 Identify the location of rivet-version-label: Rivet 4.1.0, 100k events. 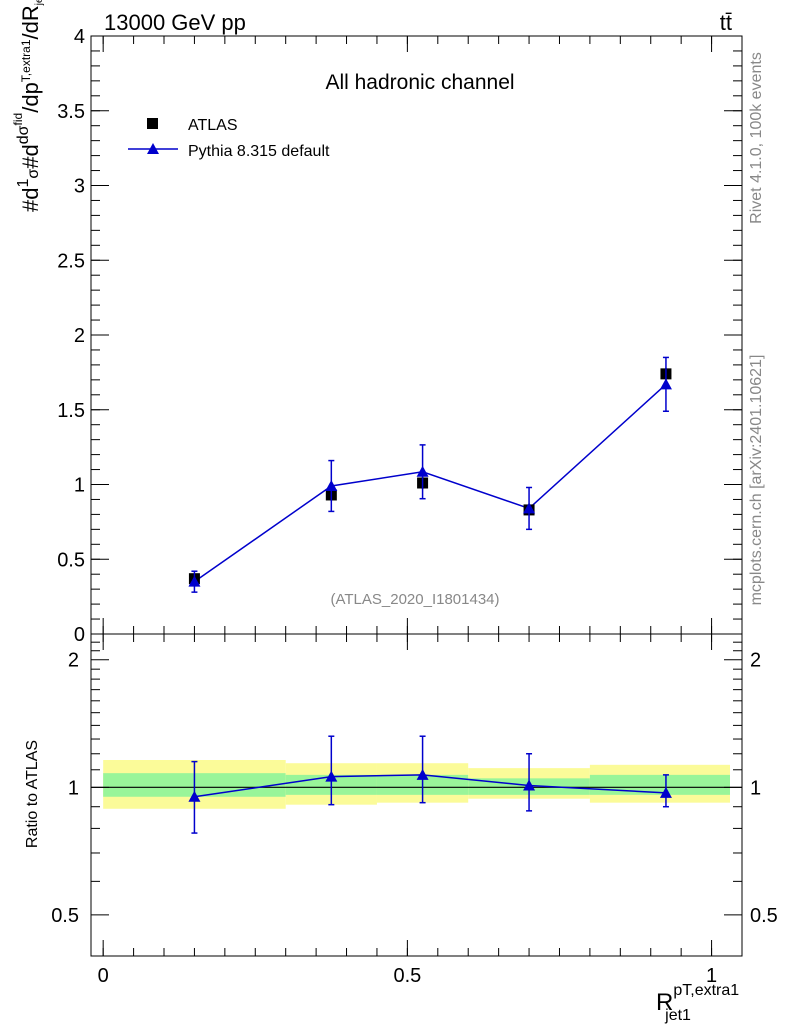
(756, 138).